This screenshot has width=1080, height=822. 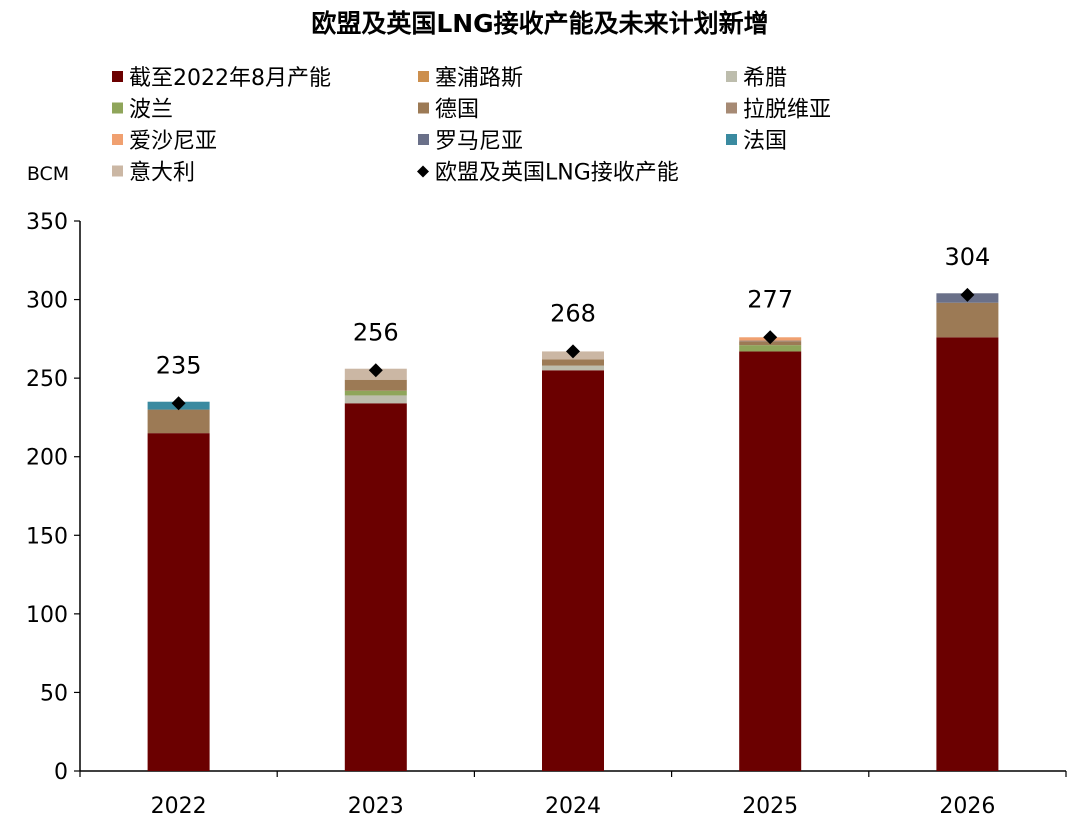 I want to click on legend-label: 德国, so click(x=457, y=110).